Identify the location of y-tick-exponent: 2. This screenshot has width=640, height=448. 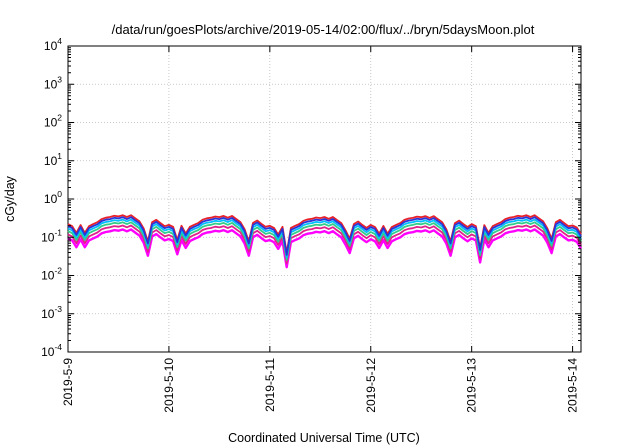
(59, 118).